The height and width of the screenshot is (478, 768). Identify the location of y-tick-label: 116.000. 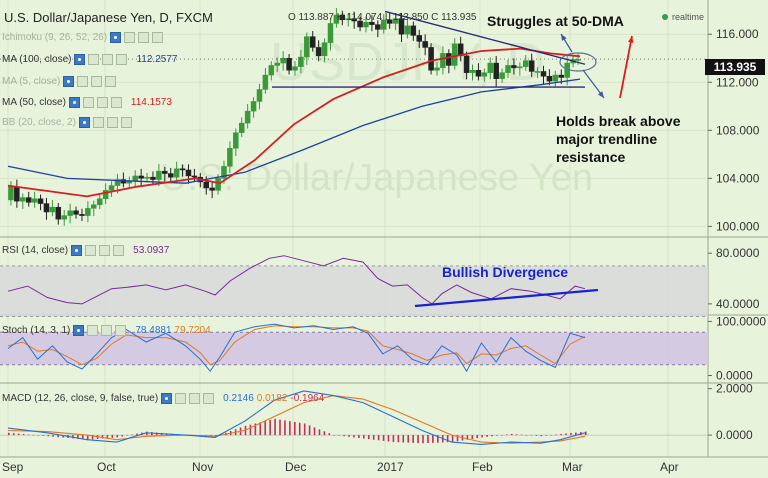
(737, 34).